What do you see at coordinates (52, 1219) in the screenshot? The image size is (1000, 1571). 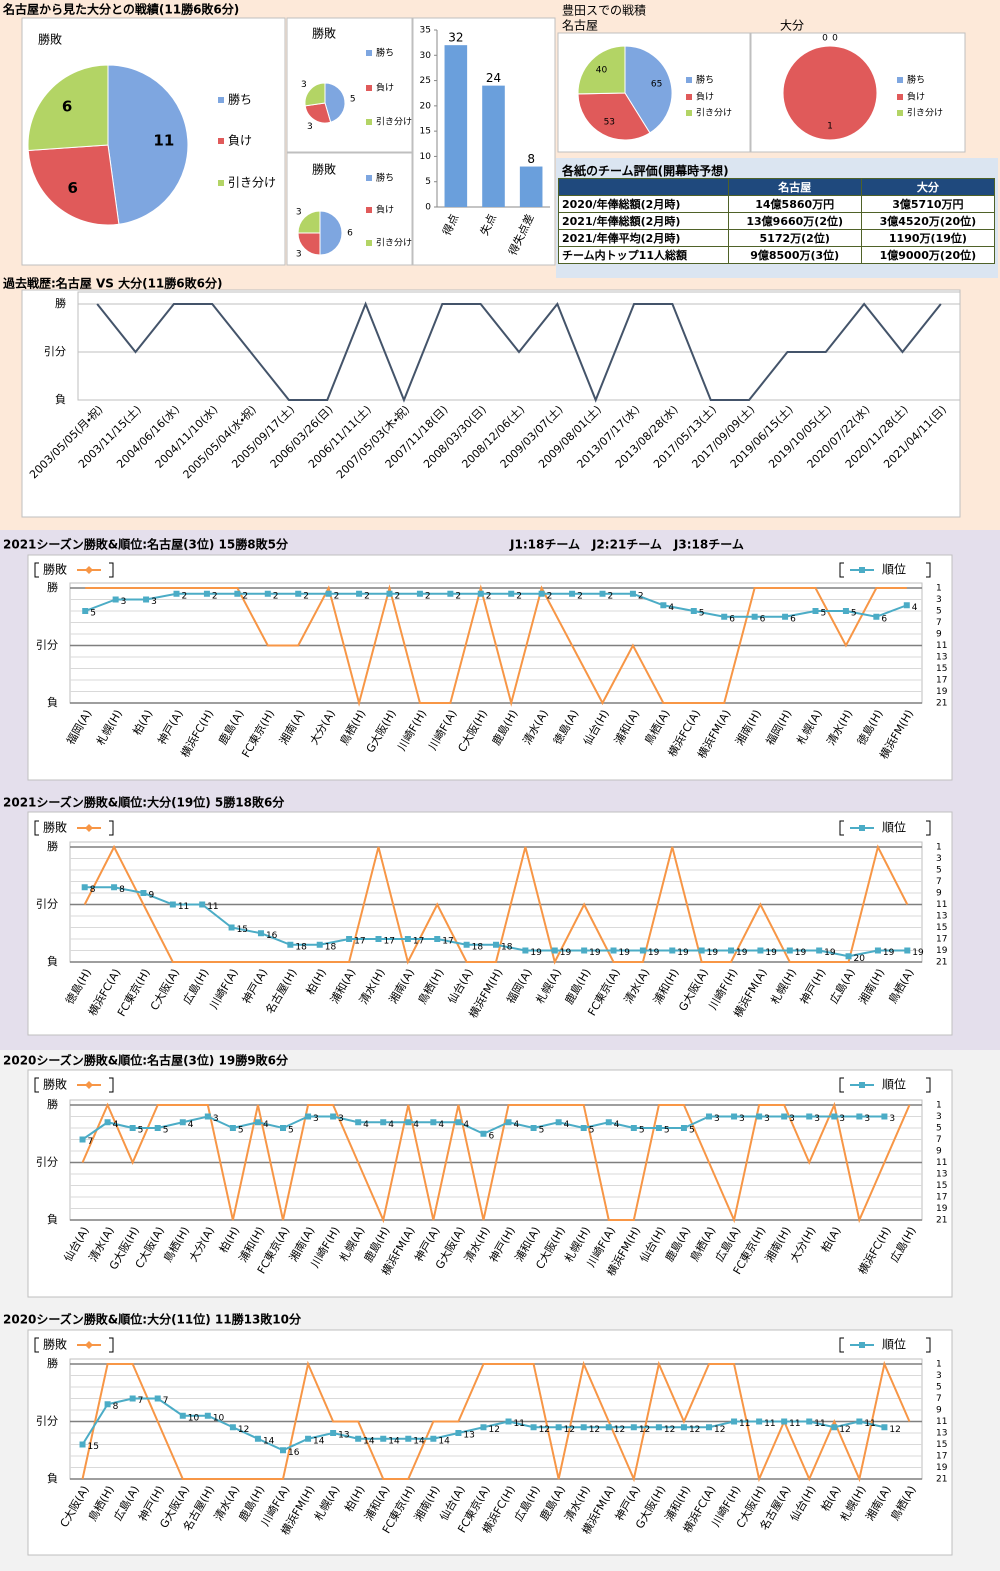 I see `y-tick-label: 負` at bounding box center [52, 1219].